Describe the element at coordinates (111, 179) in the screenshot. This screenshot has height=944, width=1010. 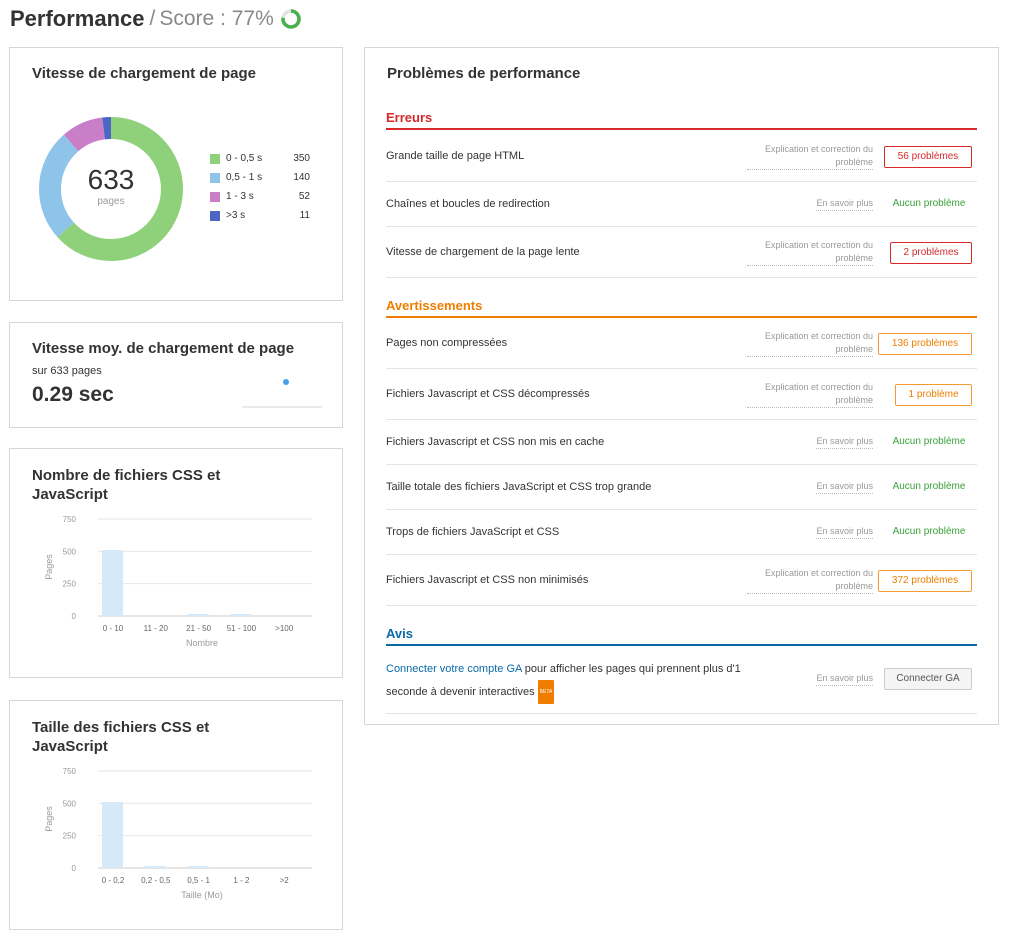
I see `total-pages-value: 633` at that location.